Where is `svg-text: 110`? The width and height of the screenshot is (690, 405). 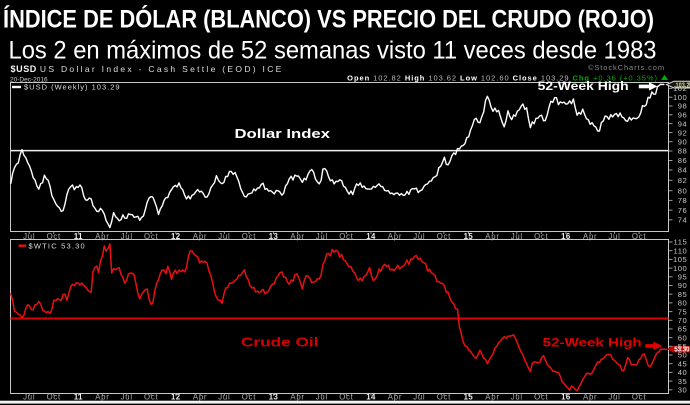
svg-text: 110 is located at coordinates (681, 250).